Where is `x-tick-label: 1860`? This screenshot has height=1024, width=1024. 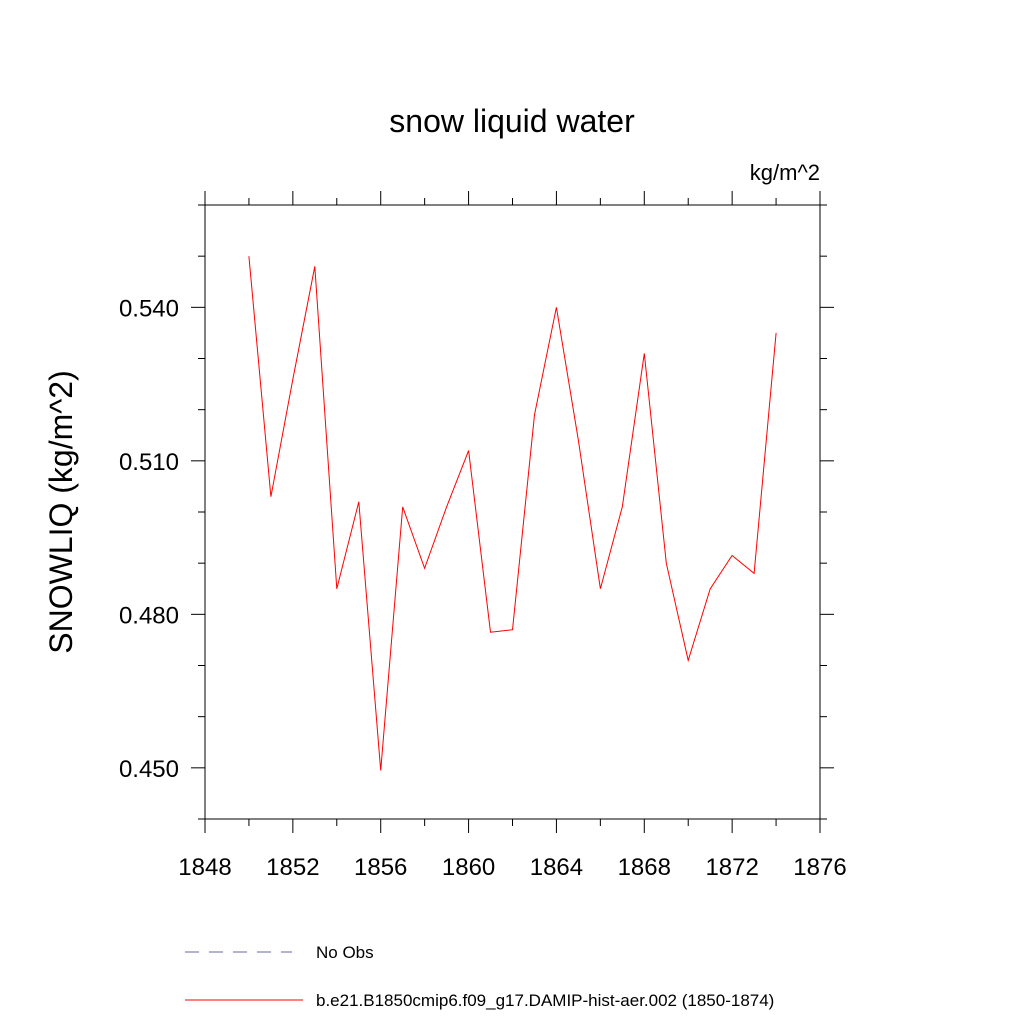 x-tick-label: 1860 is located at coordinates (468, 867).